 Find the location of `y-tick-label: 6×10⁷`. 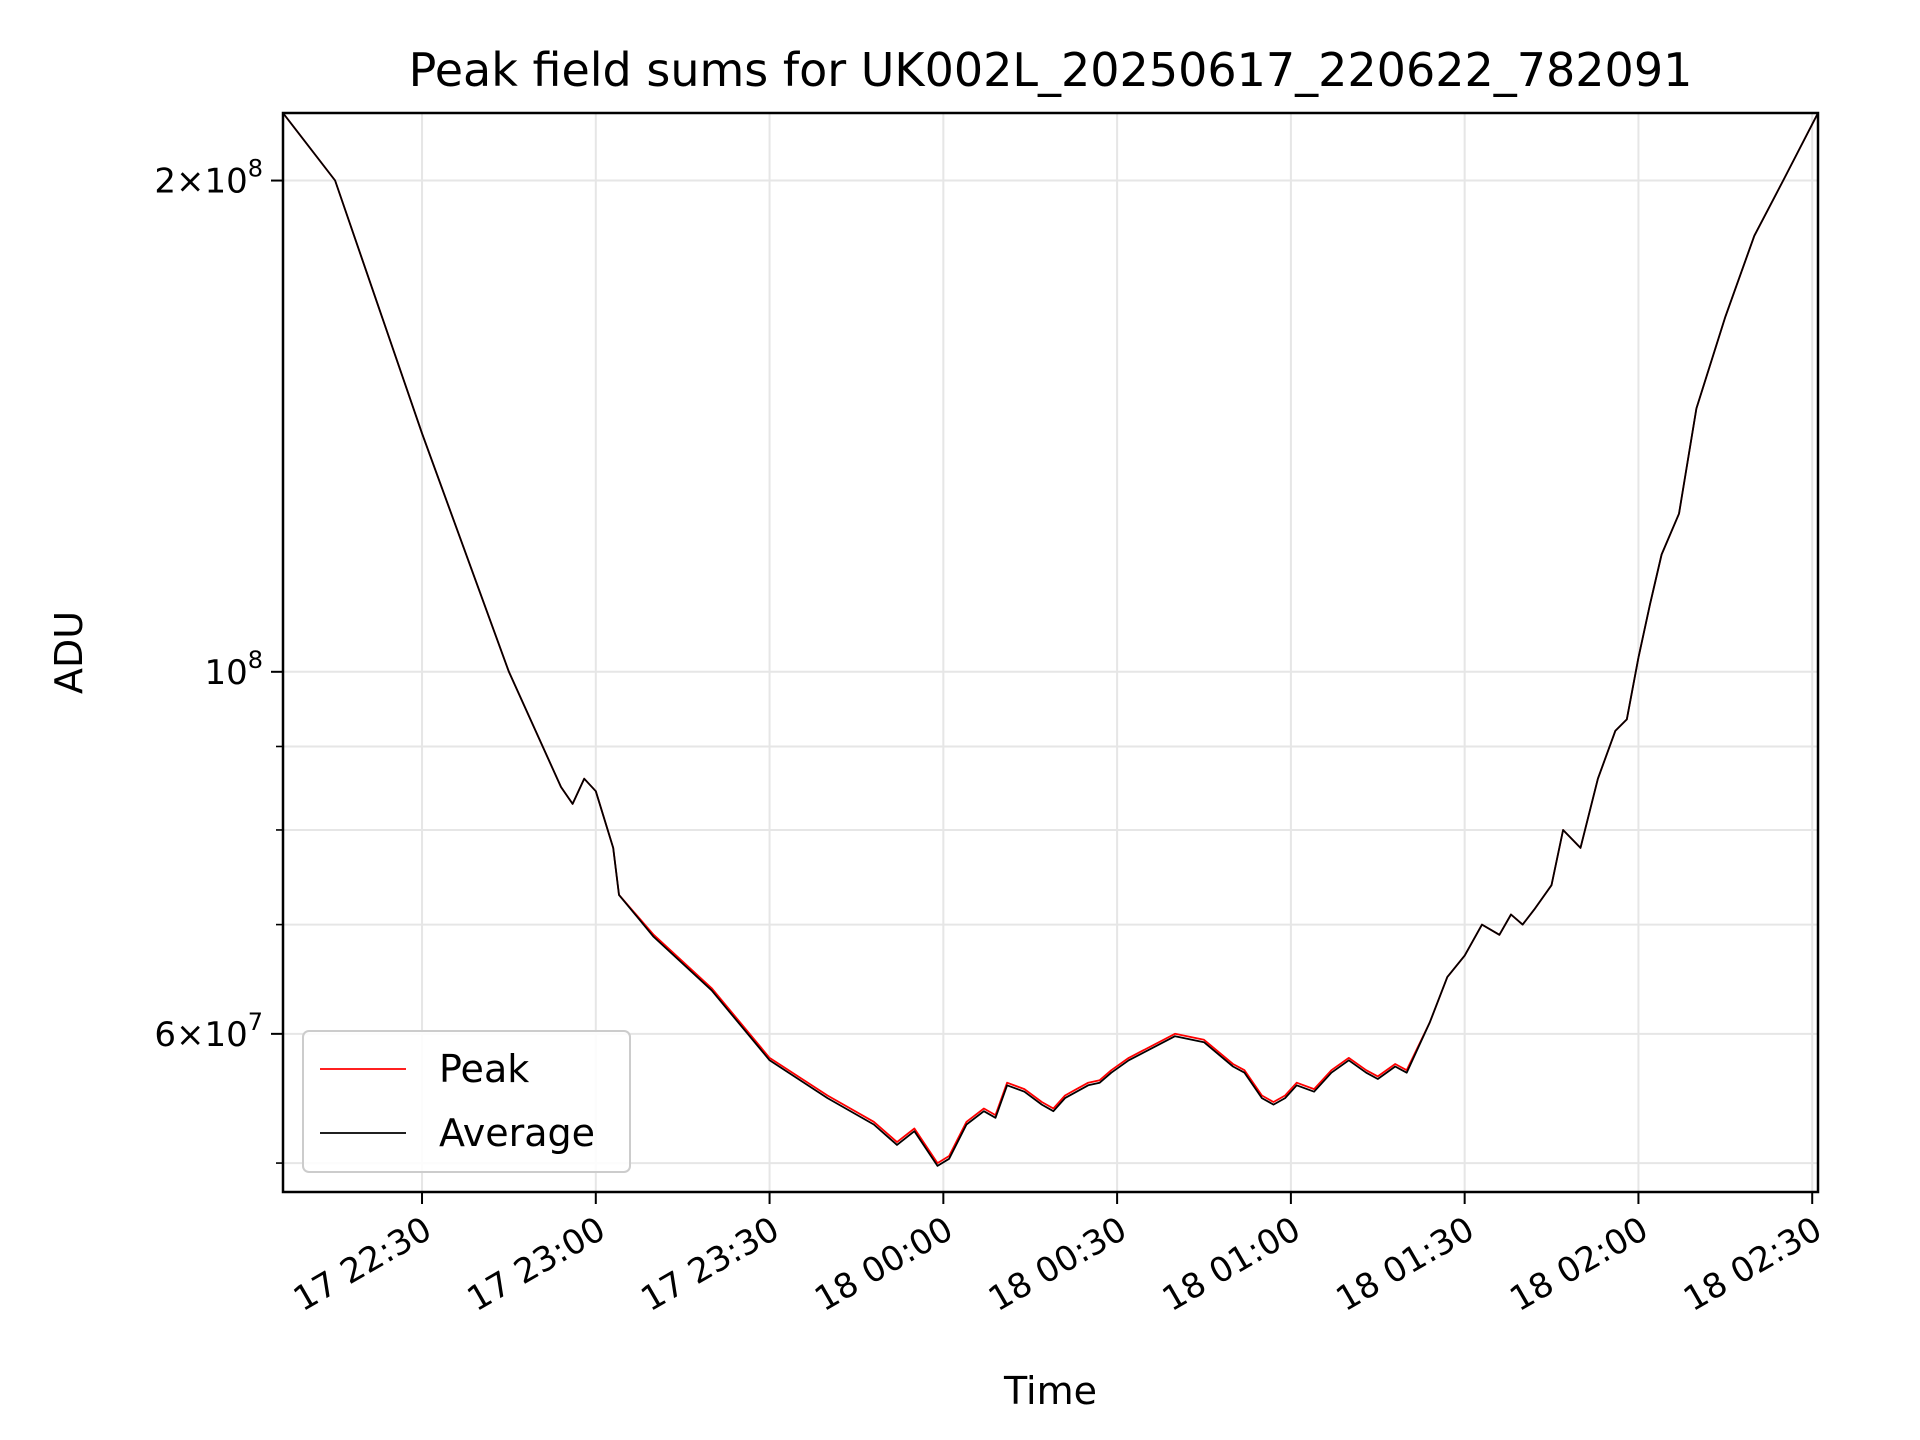

y-tick-label: 6×10⁷ is located at coordinates (208, 1031).